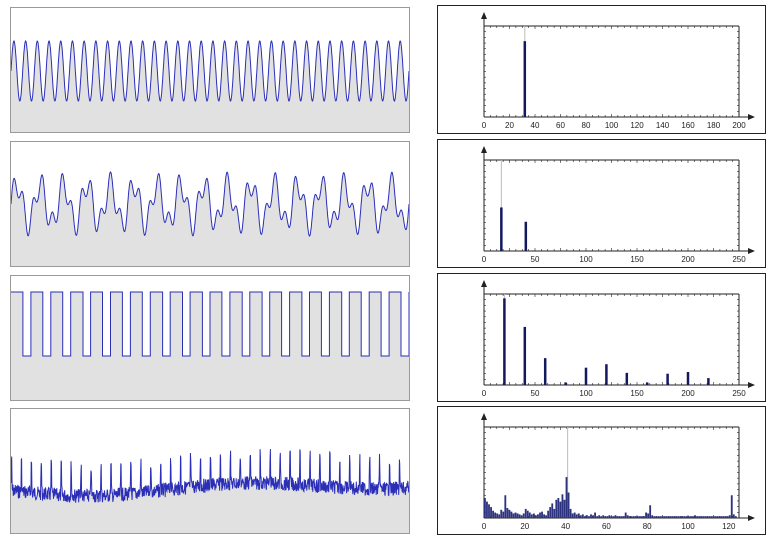 The height and width of the screenshot is (540, 774). Describe the element at coordinates (739, 393) in the screenshot. I see `x-tick-label: 250` at that location.